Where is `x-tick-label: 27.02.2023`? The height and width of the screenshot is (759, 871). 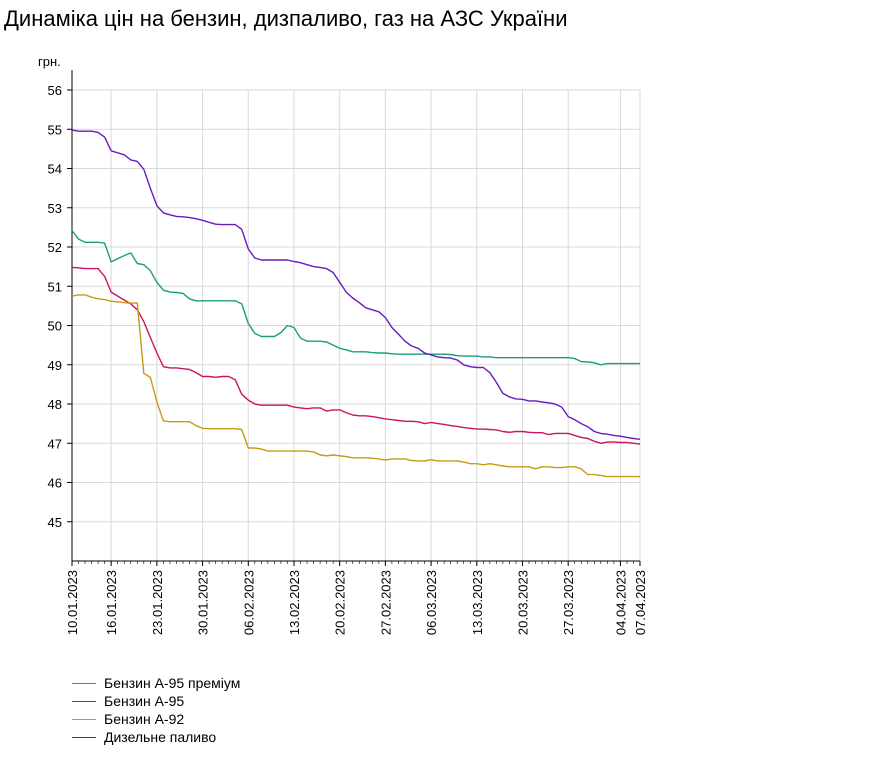
x-tick-label: 27.02.2023 is located at coordinates (385, 602).